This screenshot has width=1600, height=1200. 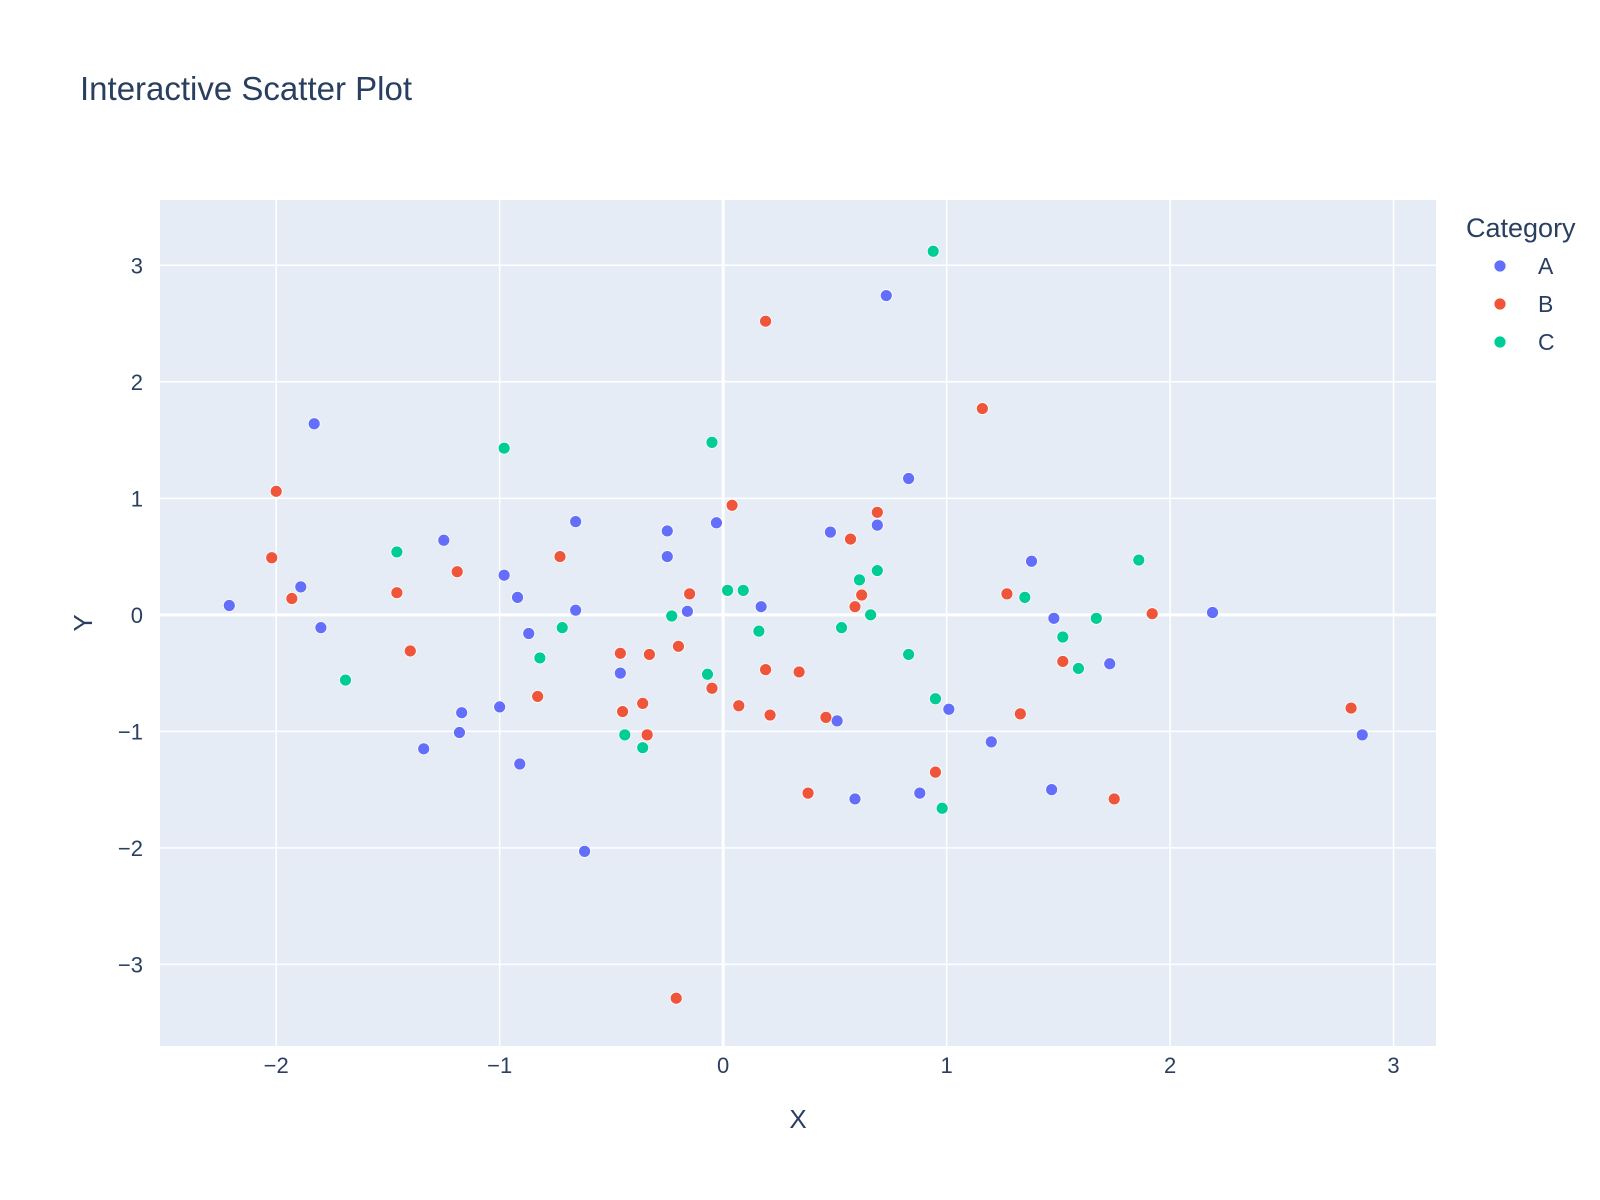 What do you see at coordinates (1523, 304) in the screenshot?
I see `legend-item-B: B` at bounding box center [1523, 304].